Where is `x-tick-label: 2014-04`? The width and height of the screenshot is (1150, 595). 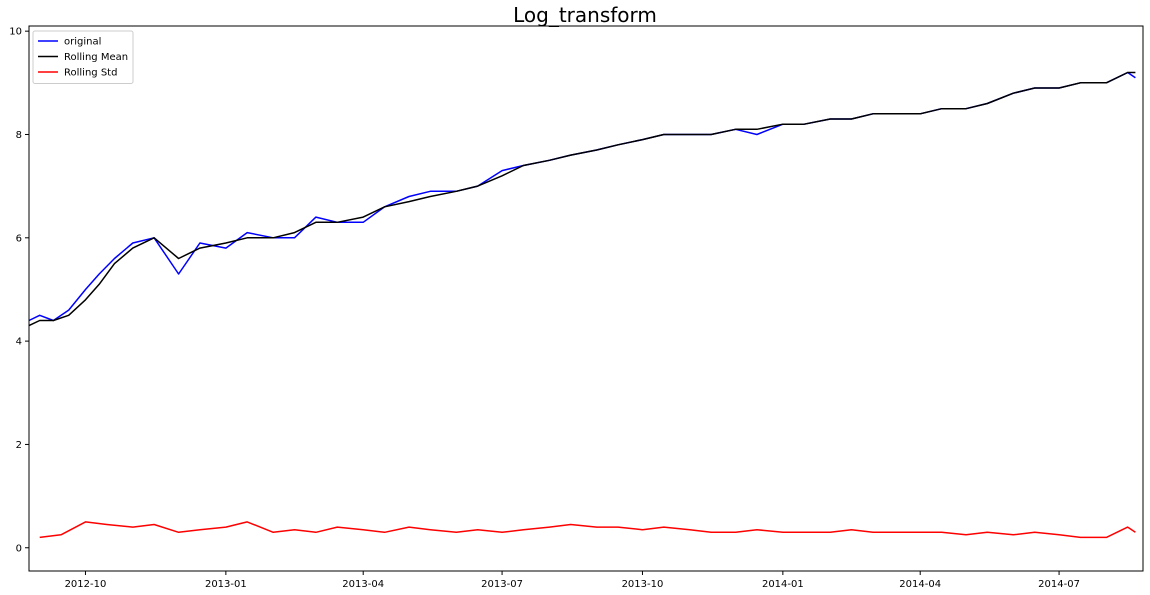 x-tick-label: 2014-04 is located at coordinates (920, 584).